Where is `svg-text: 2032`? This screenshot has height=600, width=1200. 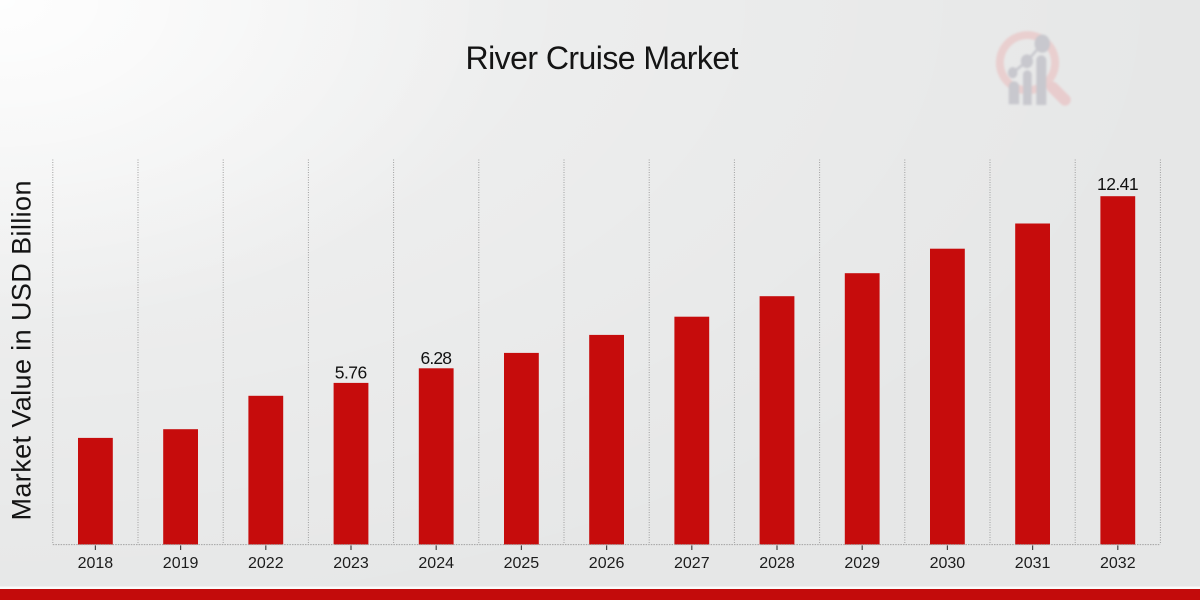 svg-text: 2032 is located at coordinates (1118, 563).